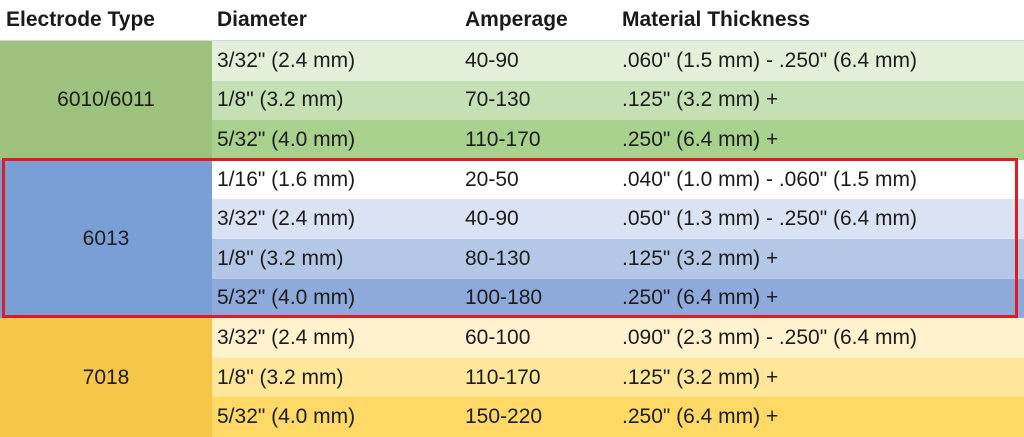  I want to click on amperage-cell: 100-180, so click(504, 298).